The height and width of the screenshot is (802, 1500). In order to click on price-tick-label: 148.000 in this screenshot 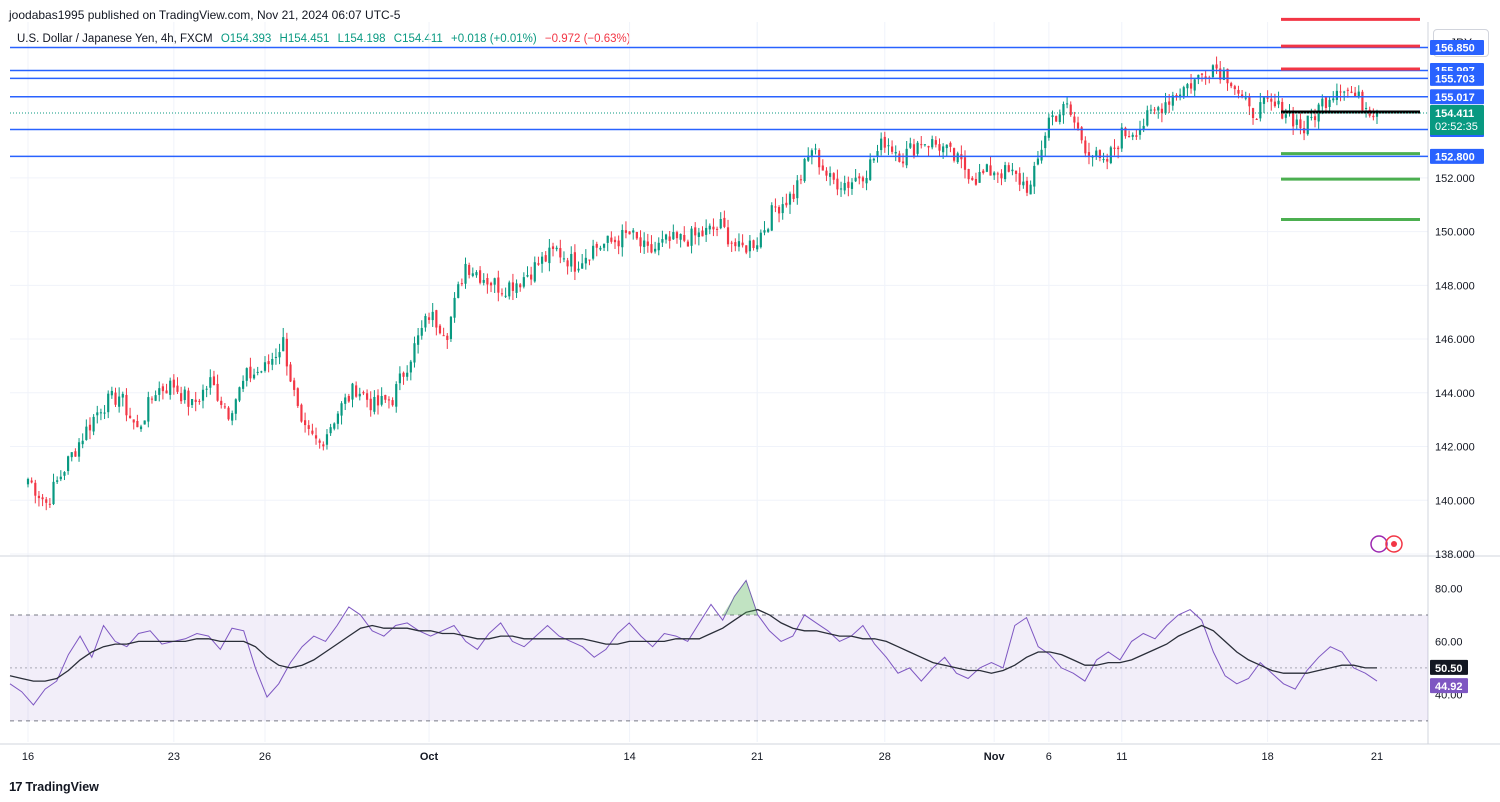, I will do `click(1455, 286)`.